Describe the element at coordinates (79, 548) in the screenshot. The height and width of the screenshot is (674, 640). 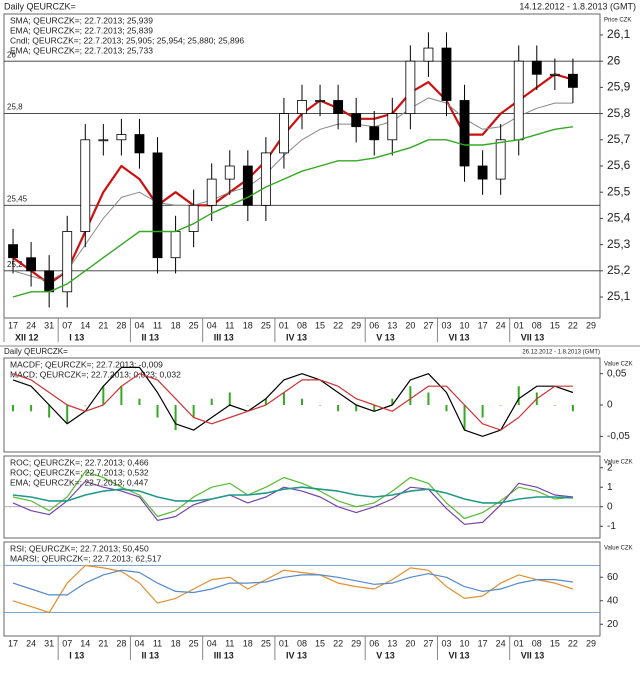
I see `legend-entry: RSI; QEURCZK=; 22.7.2013; 50,450` at that location.